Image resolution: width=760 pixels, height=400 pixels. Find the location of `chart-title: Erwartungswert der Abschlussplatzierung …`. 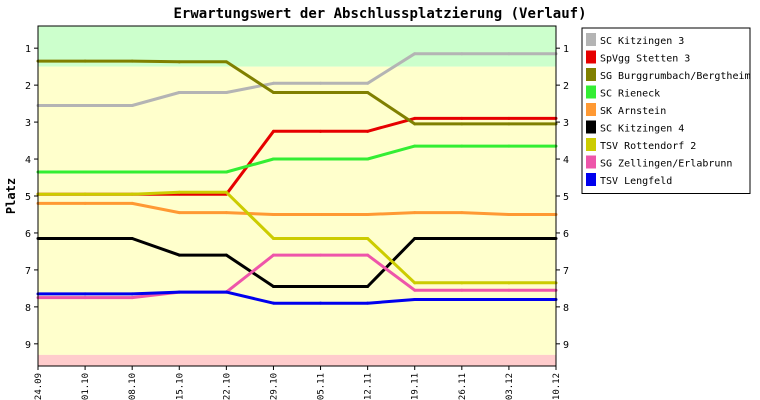

chart-title: Erwartungswert der Abschlussplatzierung … is located at coordinates (379, 14).